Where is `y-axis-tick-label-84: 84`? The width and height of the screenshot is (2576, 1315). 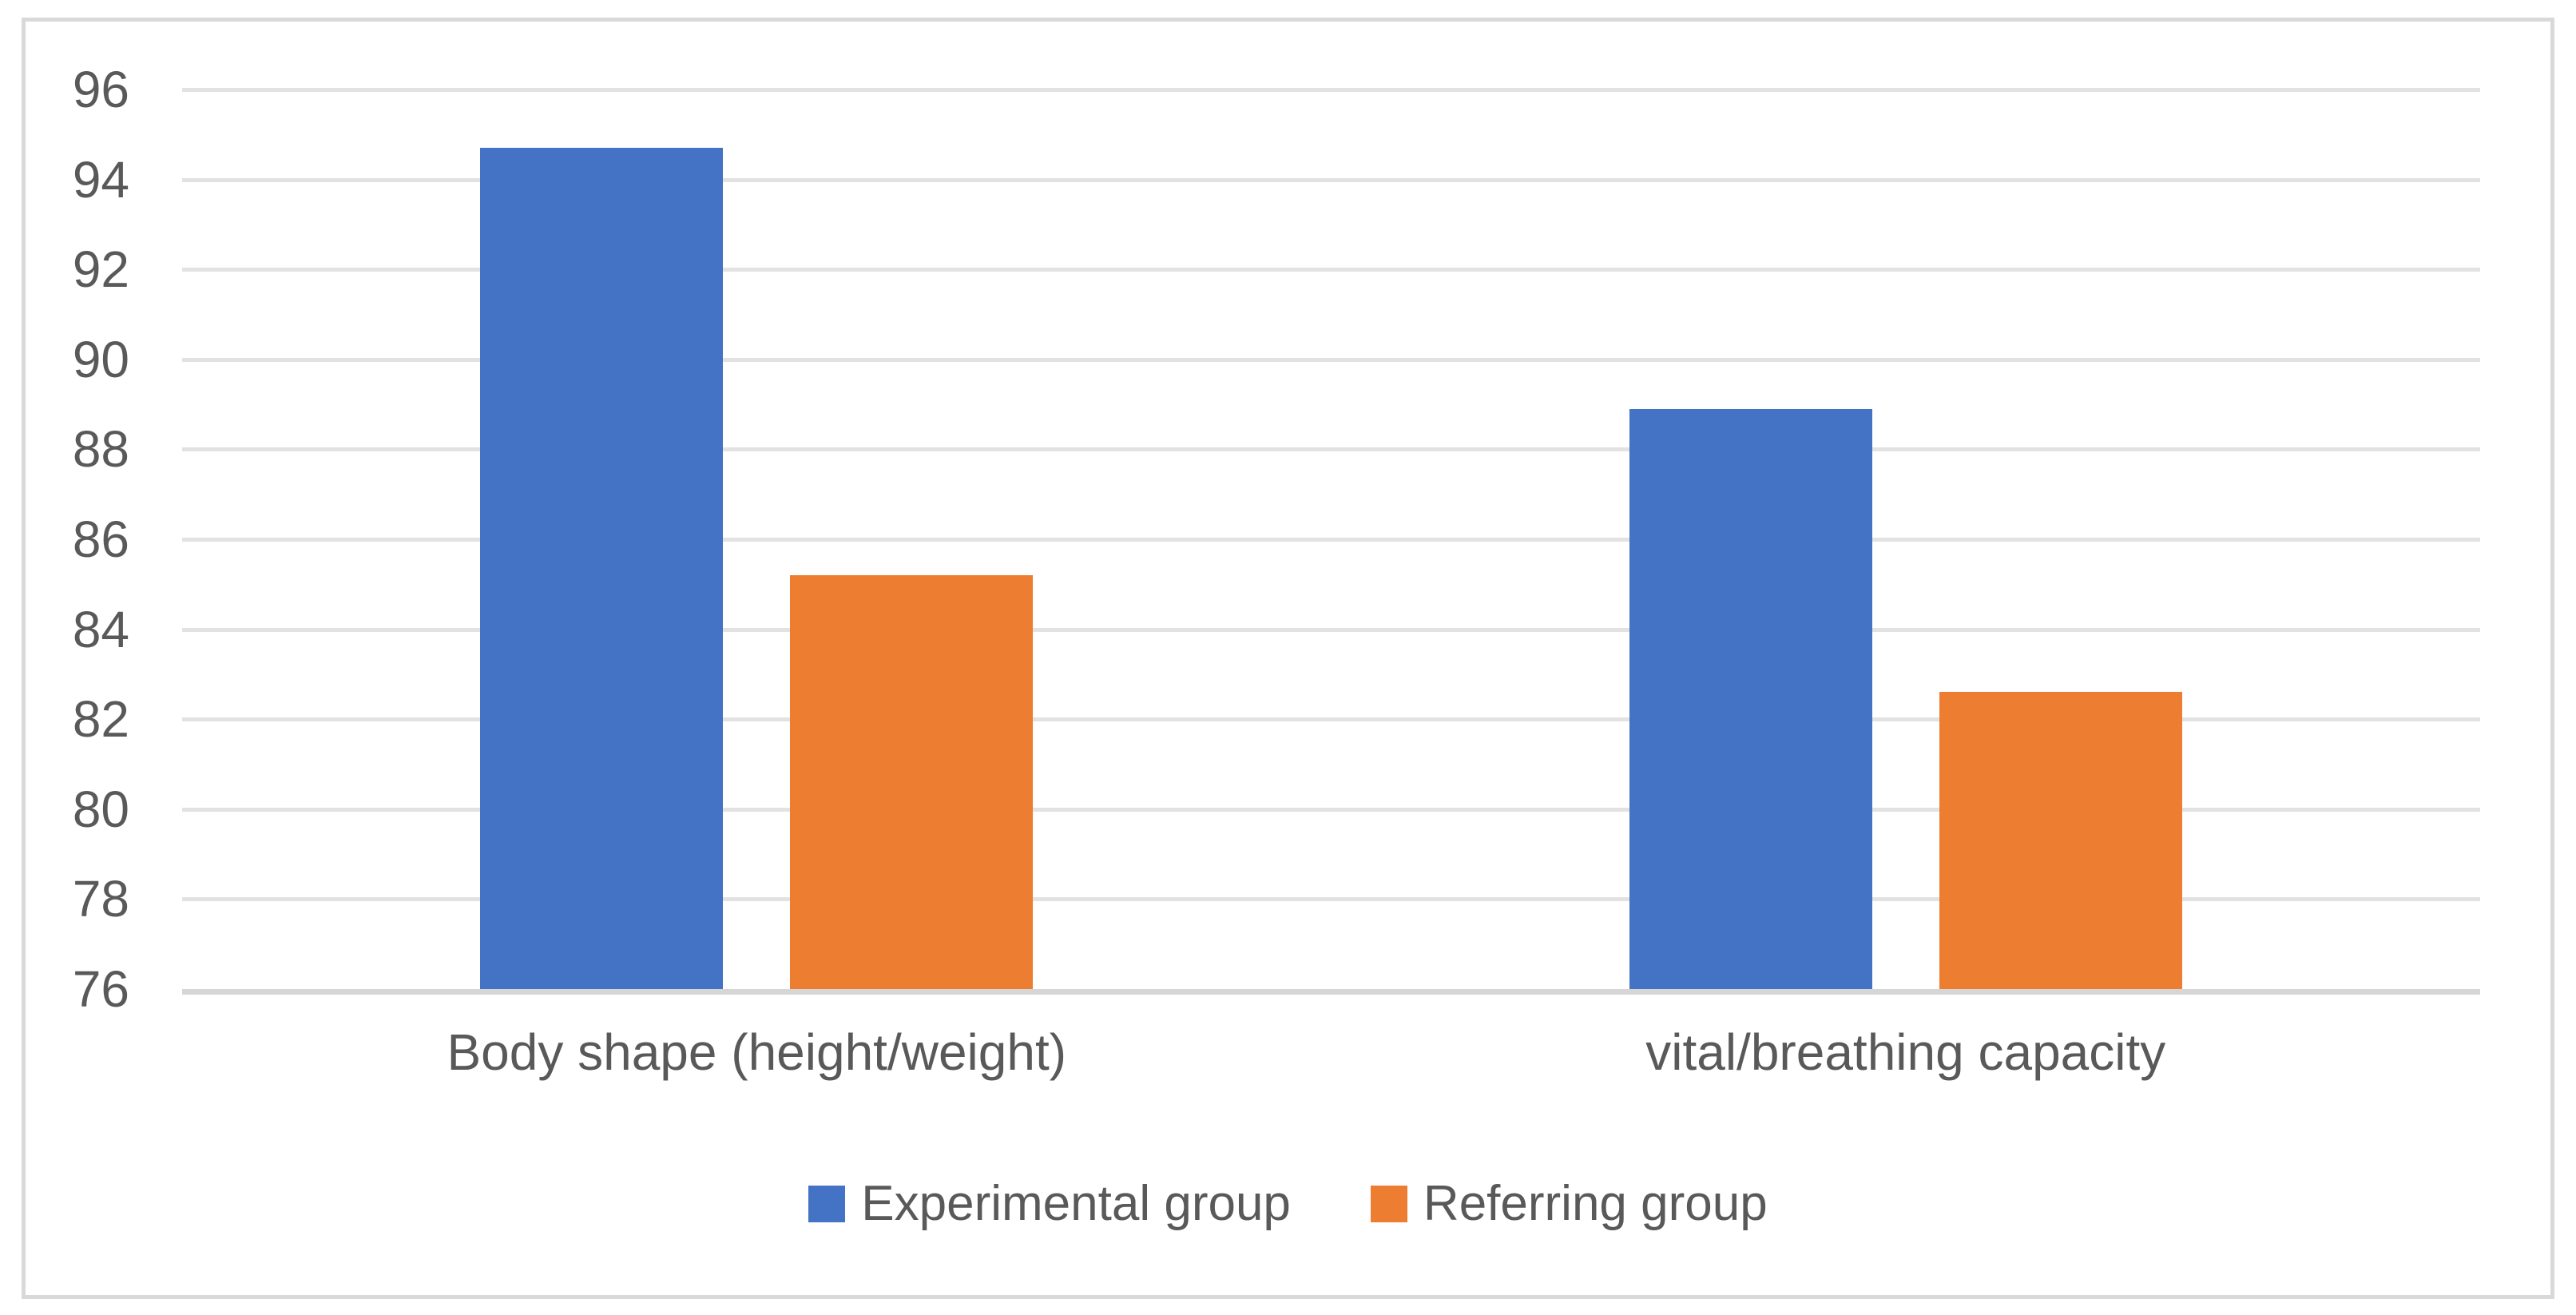
y-axis-tick-label-84: 84 is located at coordinates (100, 629).